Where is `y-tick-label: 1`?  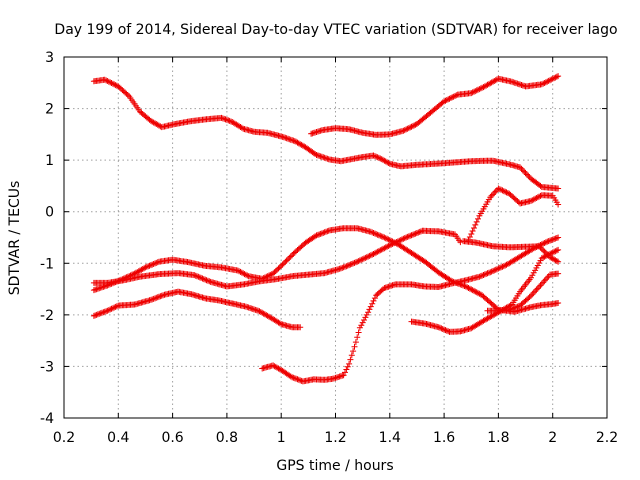
y-tick-label: 1 is located at coordinates (49, 161).